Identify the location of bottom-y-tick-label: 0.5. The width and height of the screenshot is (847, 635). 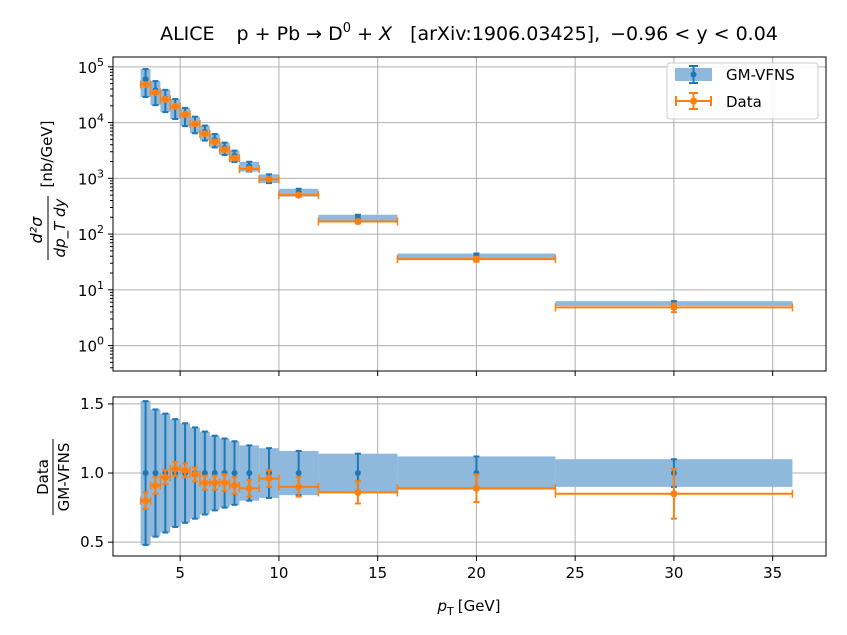
(92, 542).